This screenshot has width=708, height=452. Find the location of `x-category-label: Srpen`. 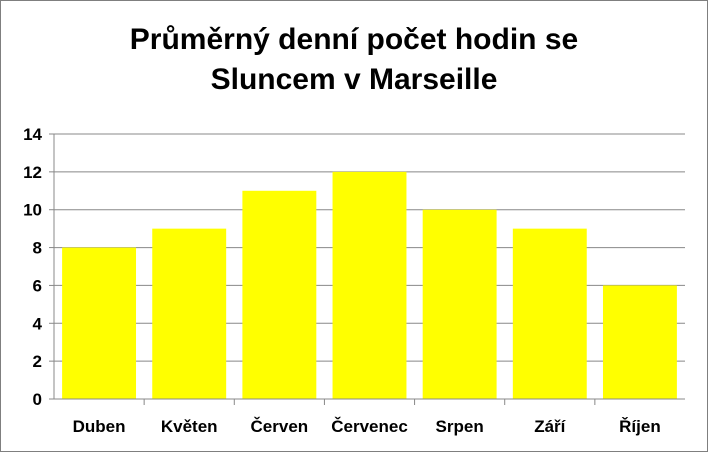

x-category-label: Srpen is located at coordinates (460, 426).